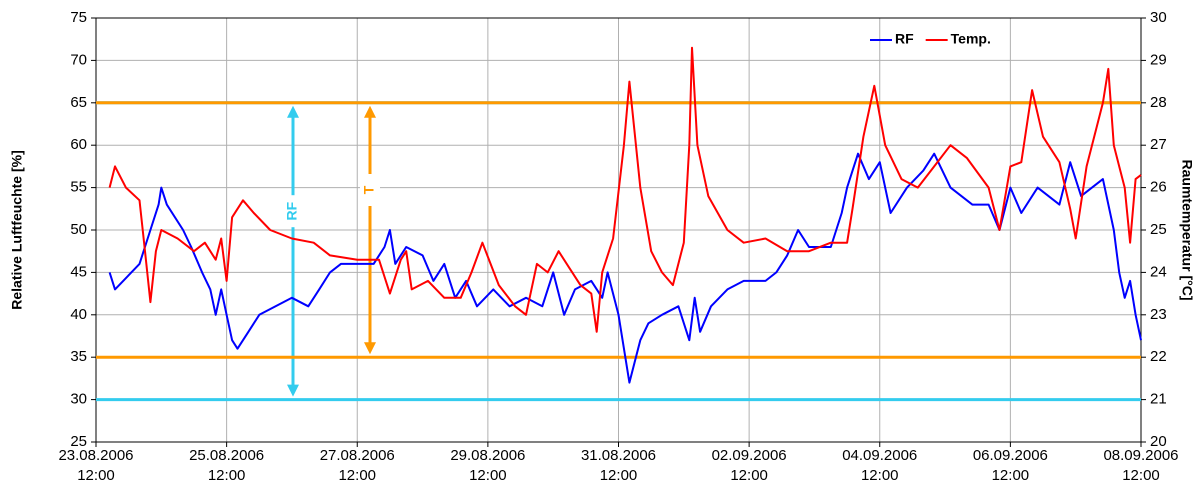  Describe the element at coordinates (78, 144) in the screenshot. I see `y-tick-label: 60` at that location.